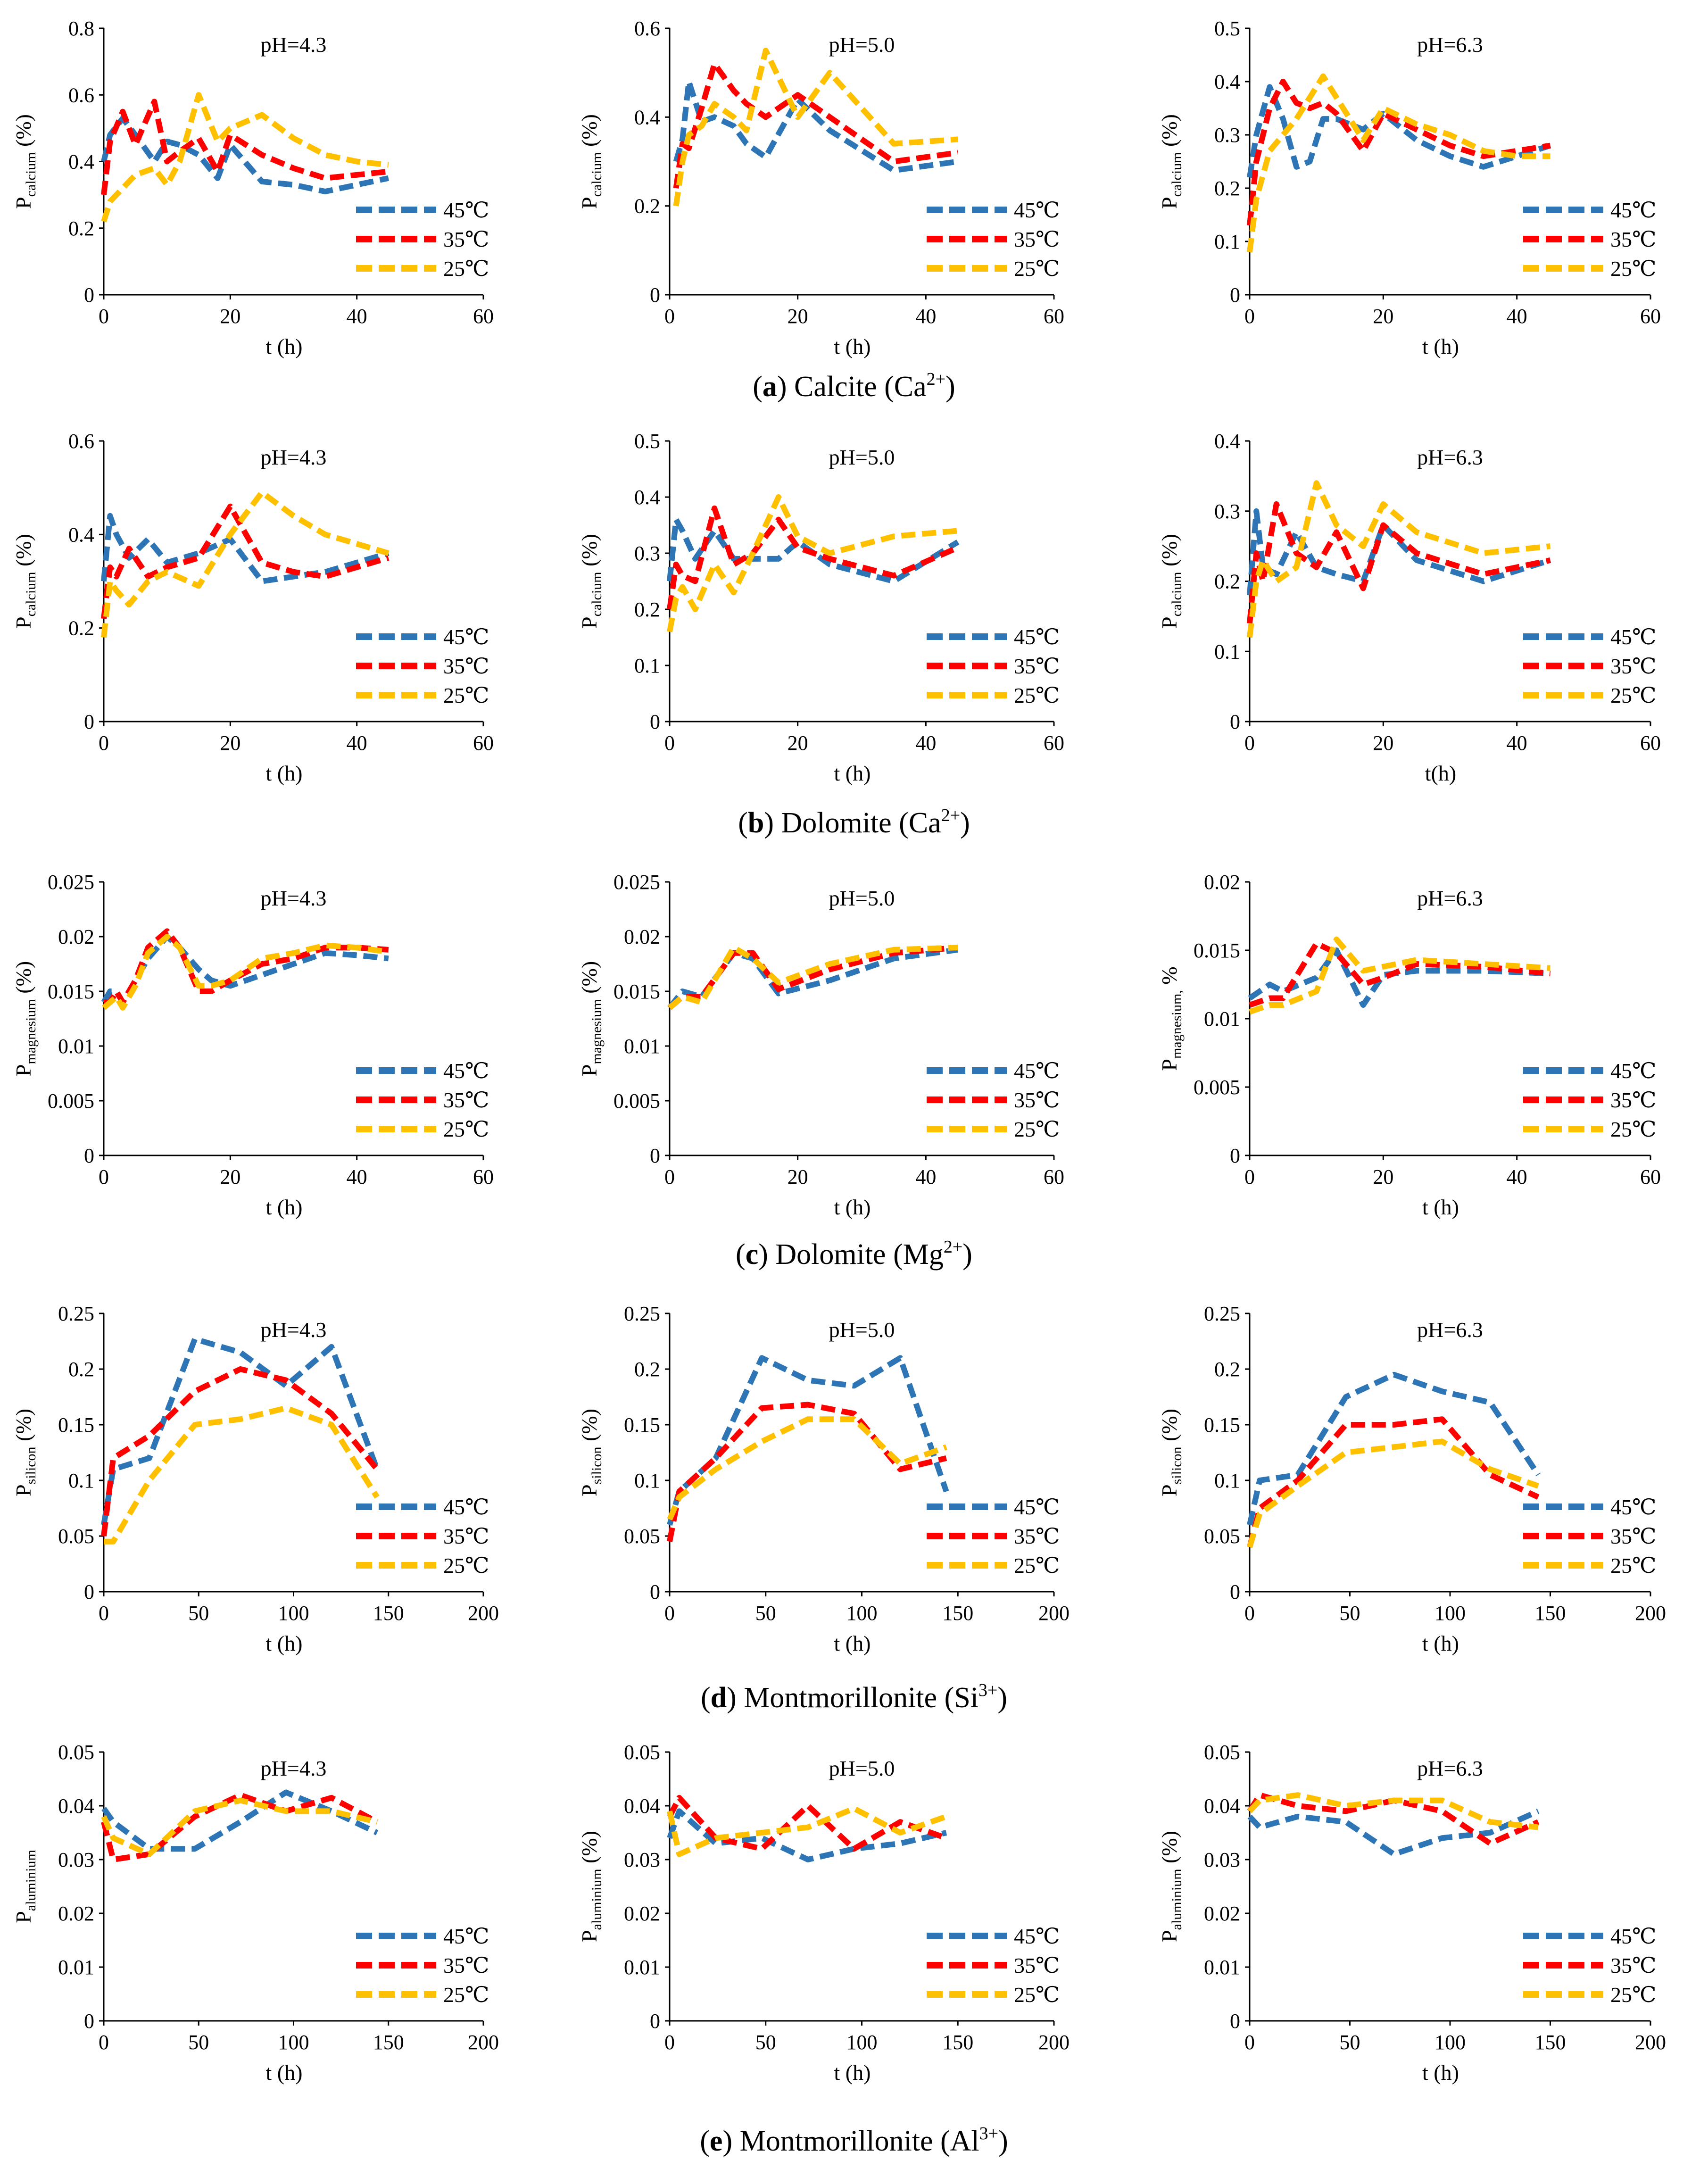 The width and height of the screenshot is (1708, 2168). What do you see at coordinates (862, 1330) in the screenshot?
I see `chart-title: pH=5.0` at bounding box center [862, 1330].